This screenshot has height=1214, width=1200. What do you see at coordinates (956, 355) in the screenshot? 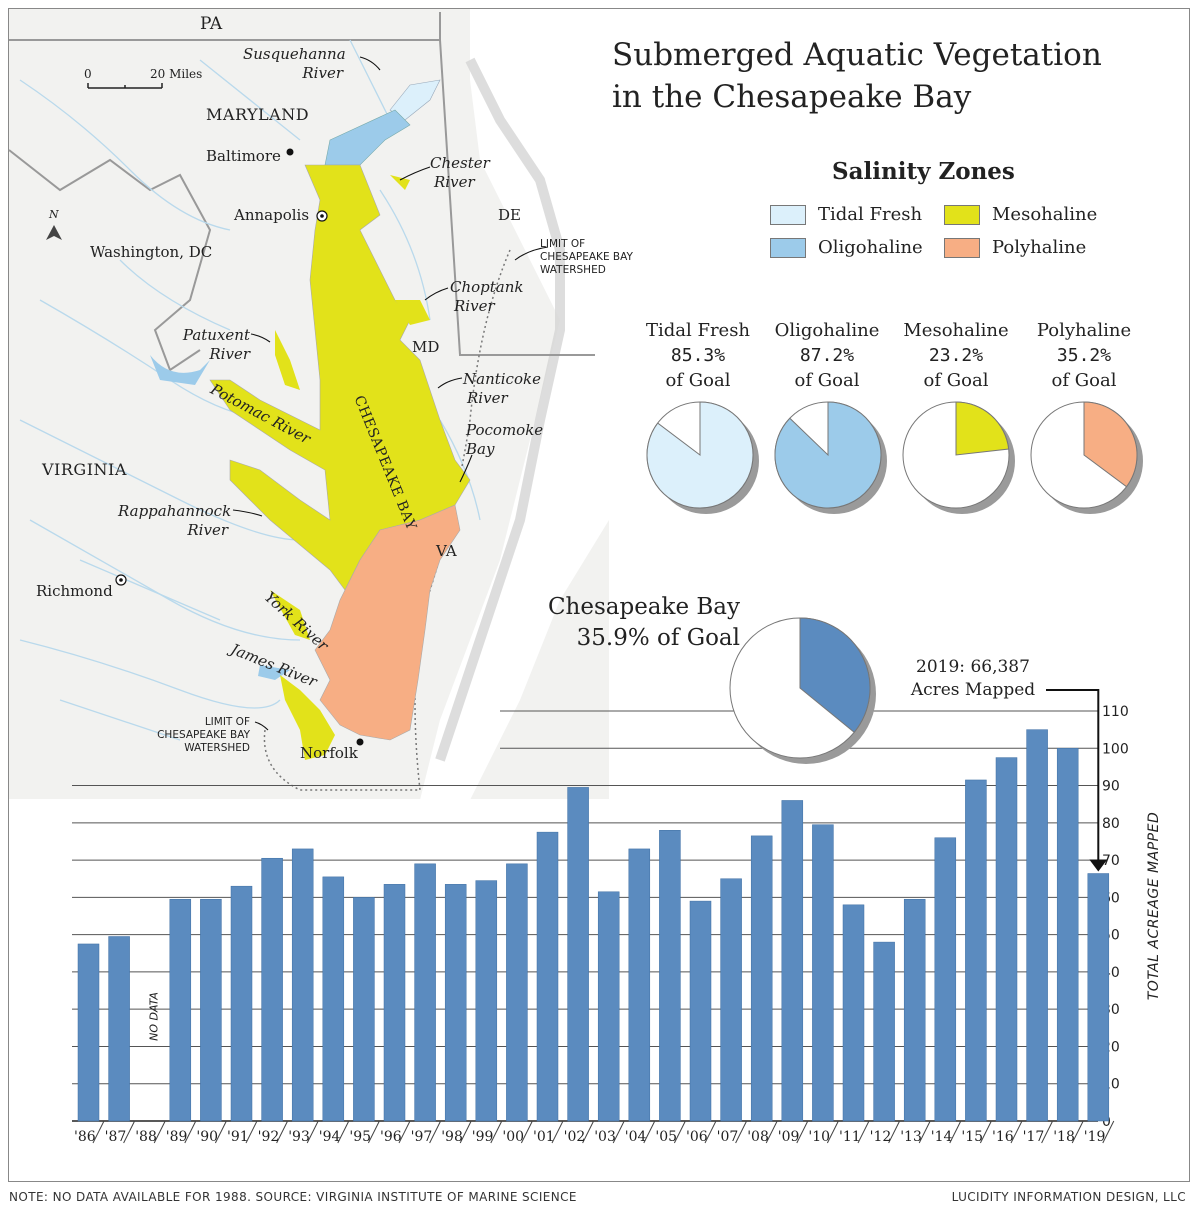
I see `zone-label-mesohaline: Mesohaline 23.2% of Goal` at bounding box center [956, 355].